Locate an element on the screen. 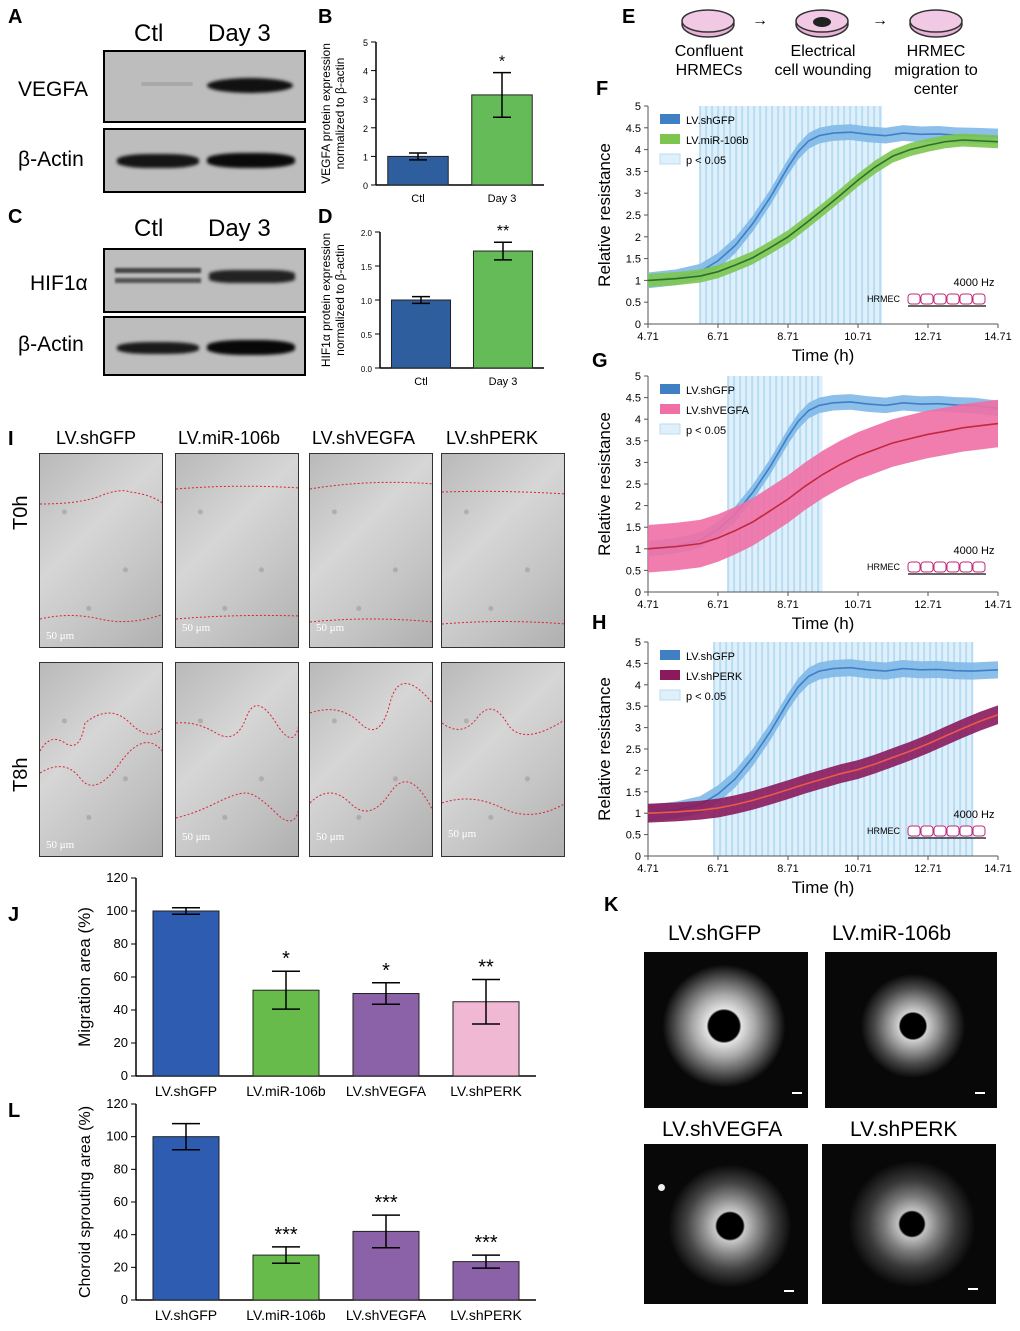 The height and width of the screenshot is (1331, 1020). schematic-step3-line2: migration to is located at coordinates (936, 70).